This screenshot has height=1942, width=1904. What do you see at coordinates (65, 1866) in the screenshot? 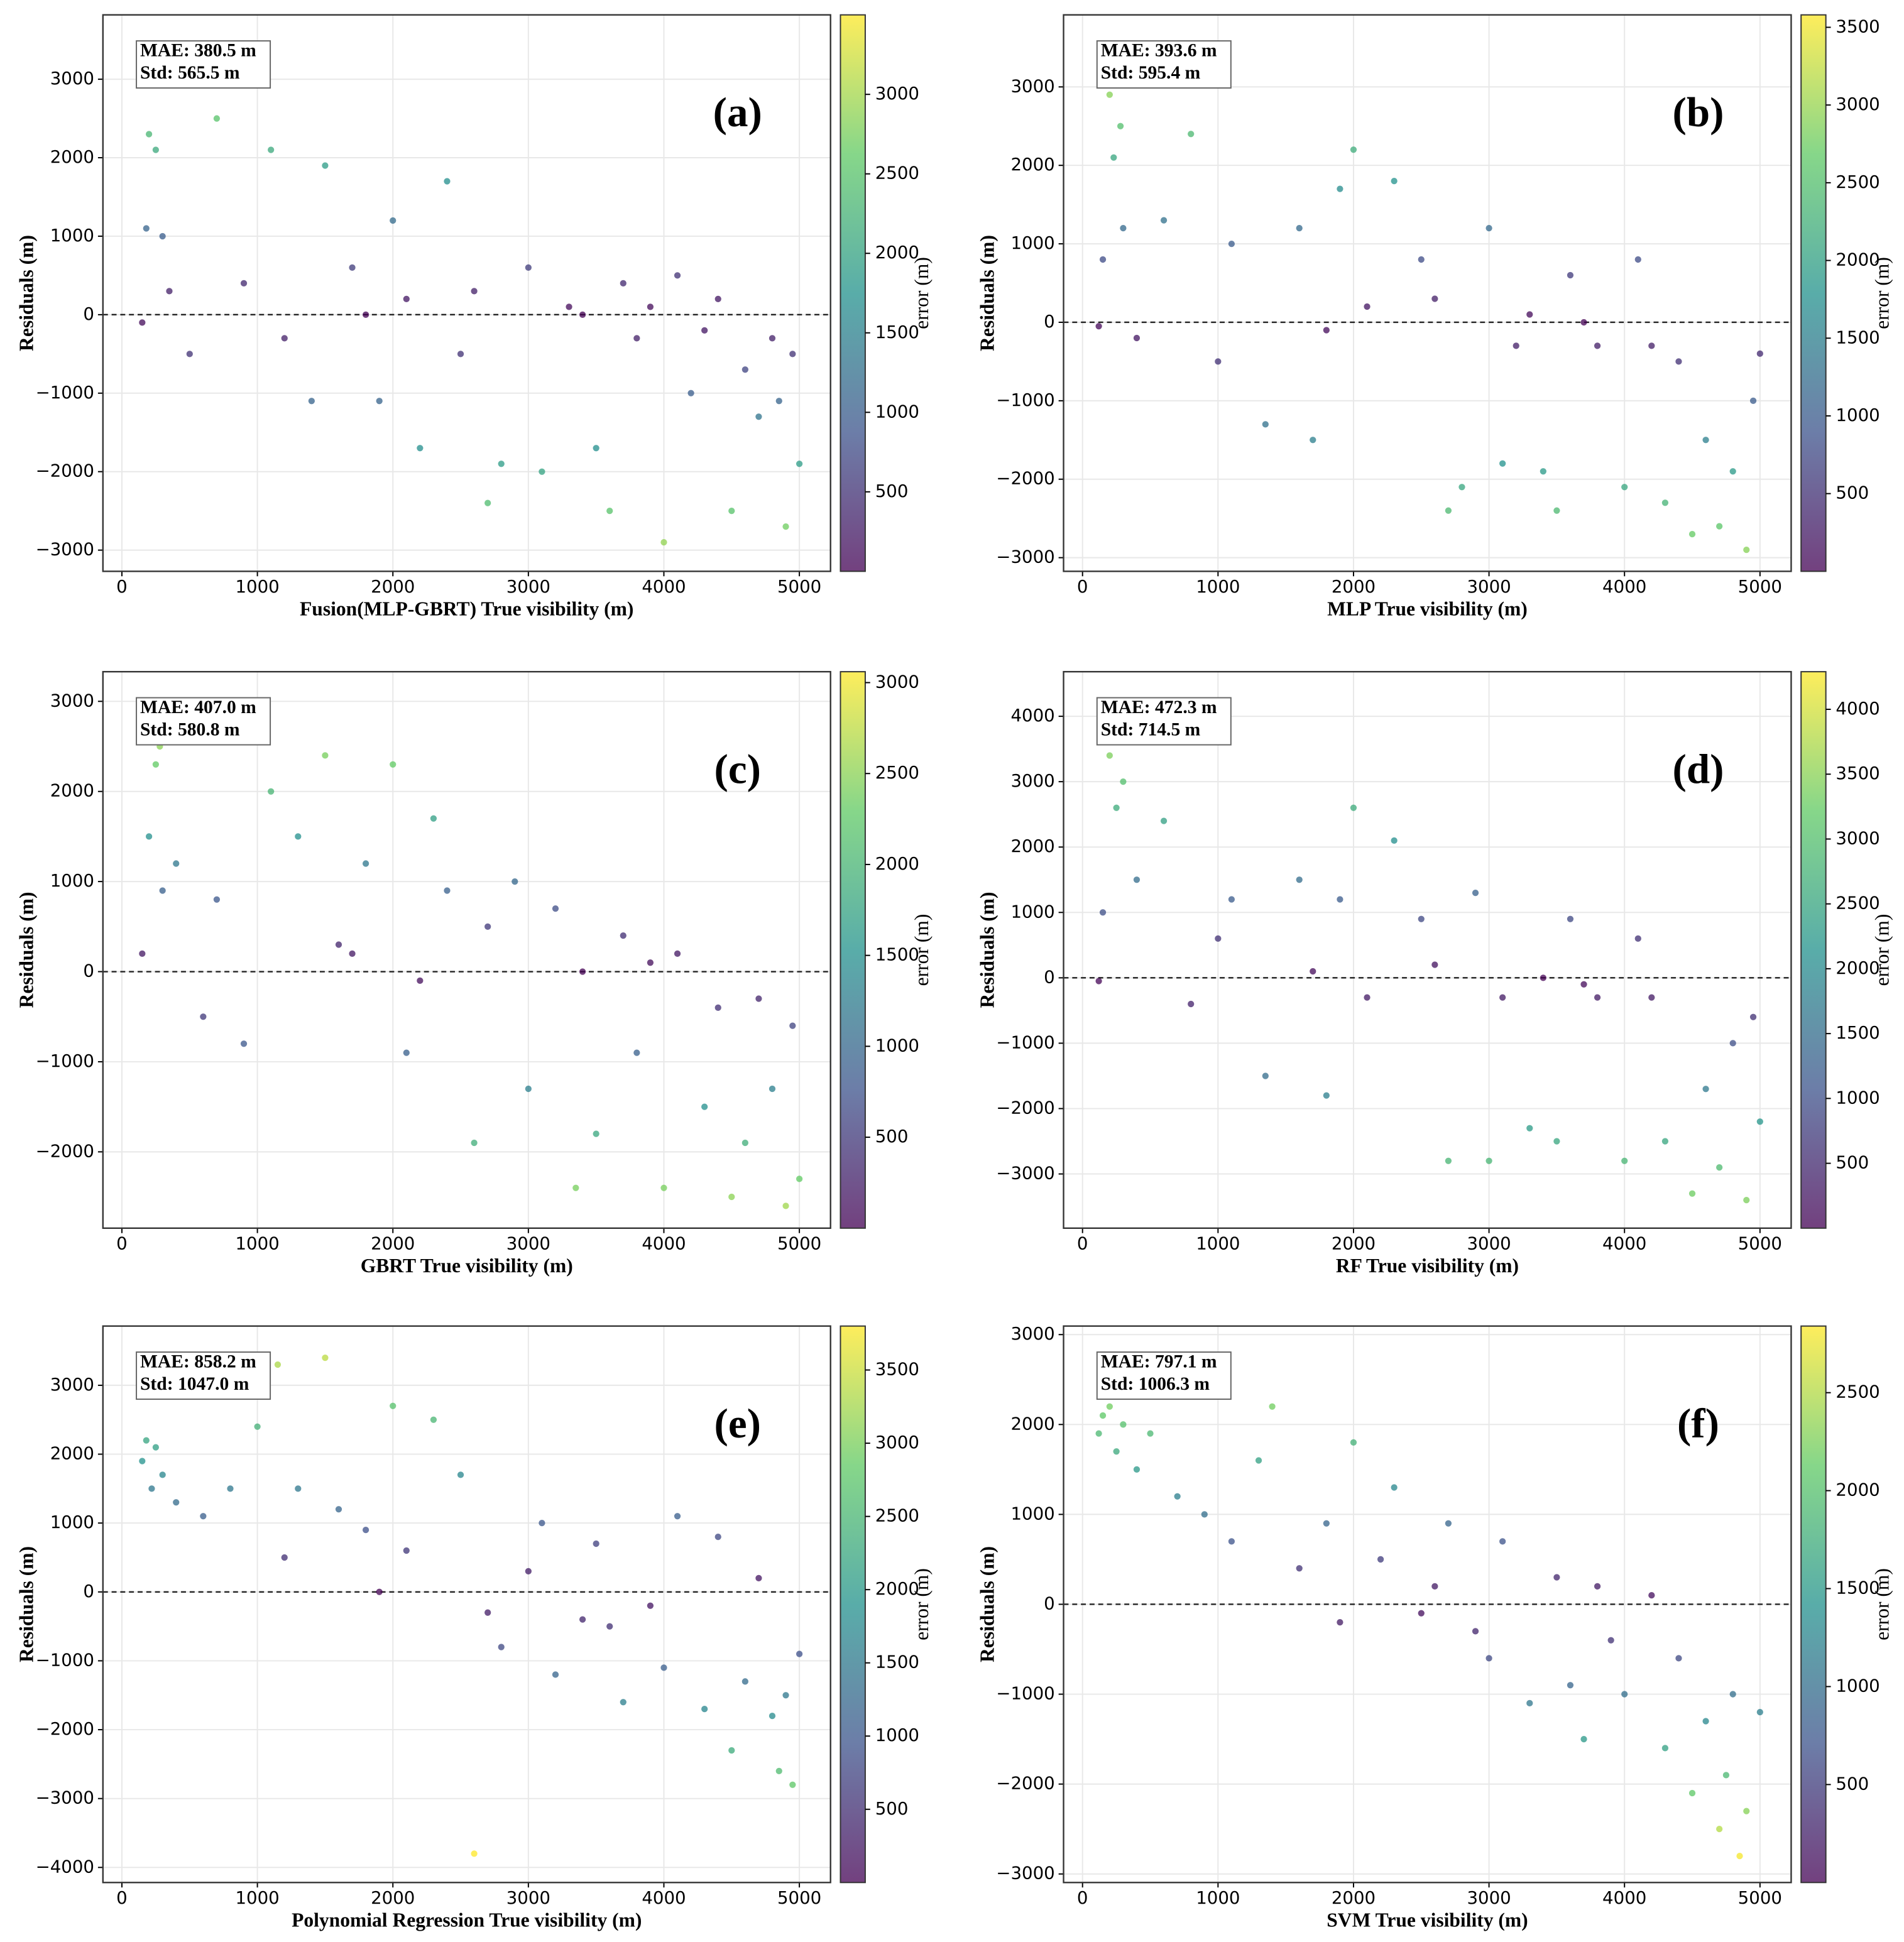
I see `y-tick-label: −4000` at bounding box center [65, 1866].